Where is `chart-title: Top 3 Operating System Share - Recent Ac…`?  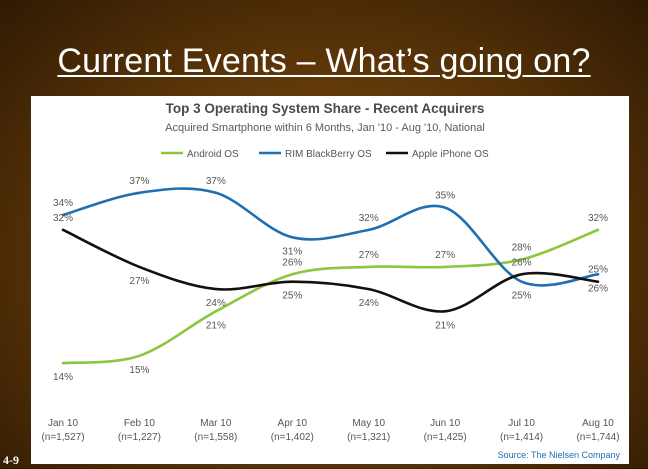 chart-title: Top 3 Operating System Share - Recent Ac… is located at coordinates (325, 108).